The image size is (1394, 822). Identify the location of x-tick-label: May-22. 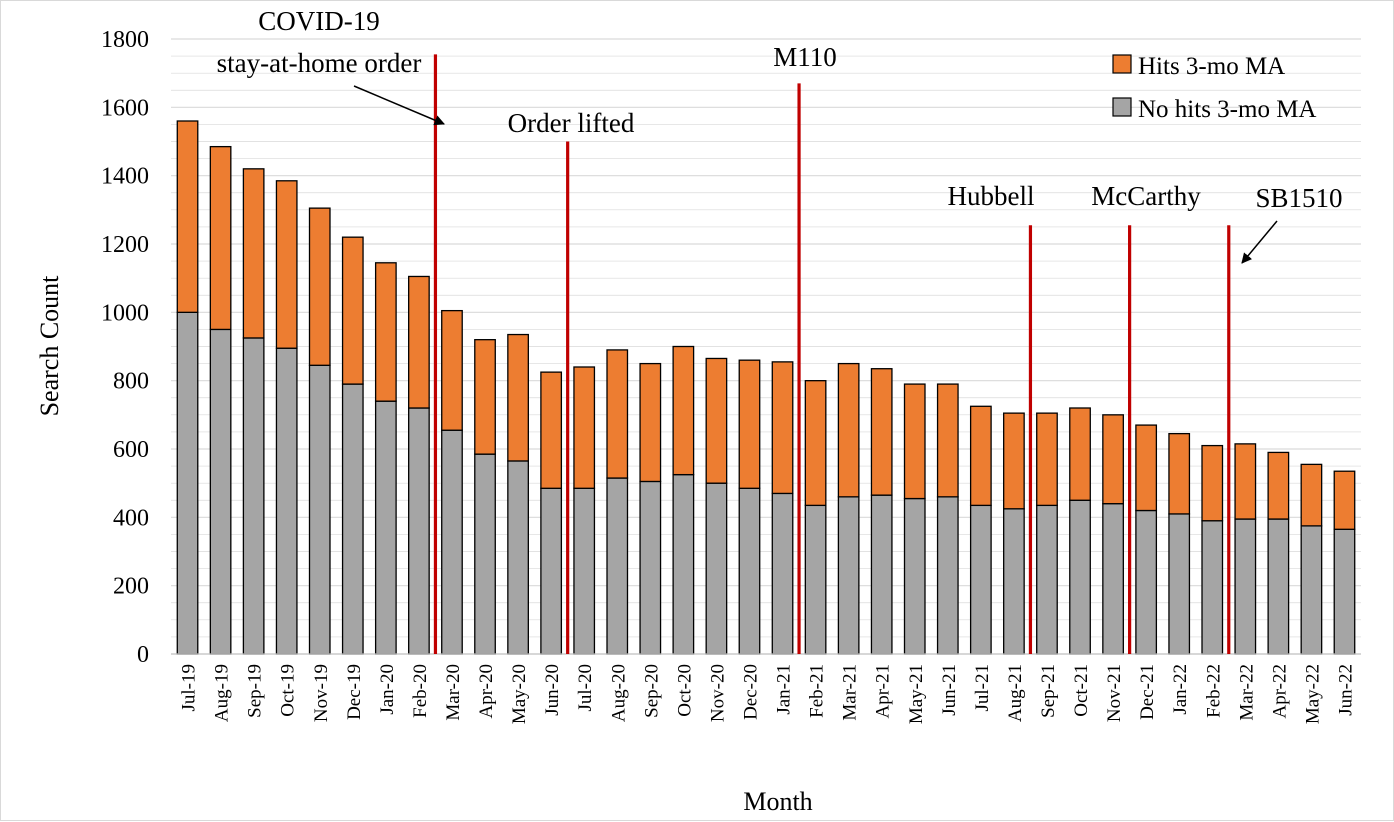
(1312, 694).